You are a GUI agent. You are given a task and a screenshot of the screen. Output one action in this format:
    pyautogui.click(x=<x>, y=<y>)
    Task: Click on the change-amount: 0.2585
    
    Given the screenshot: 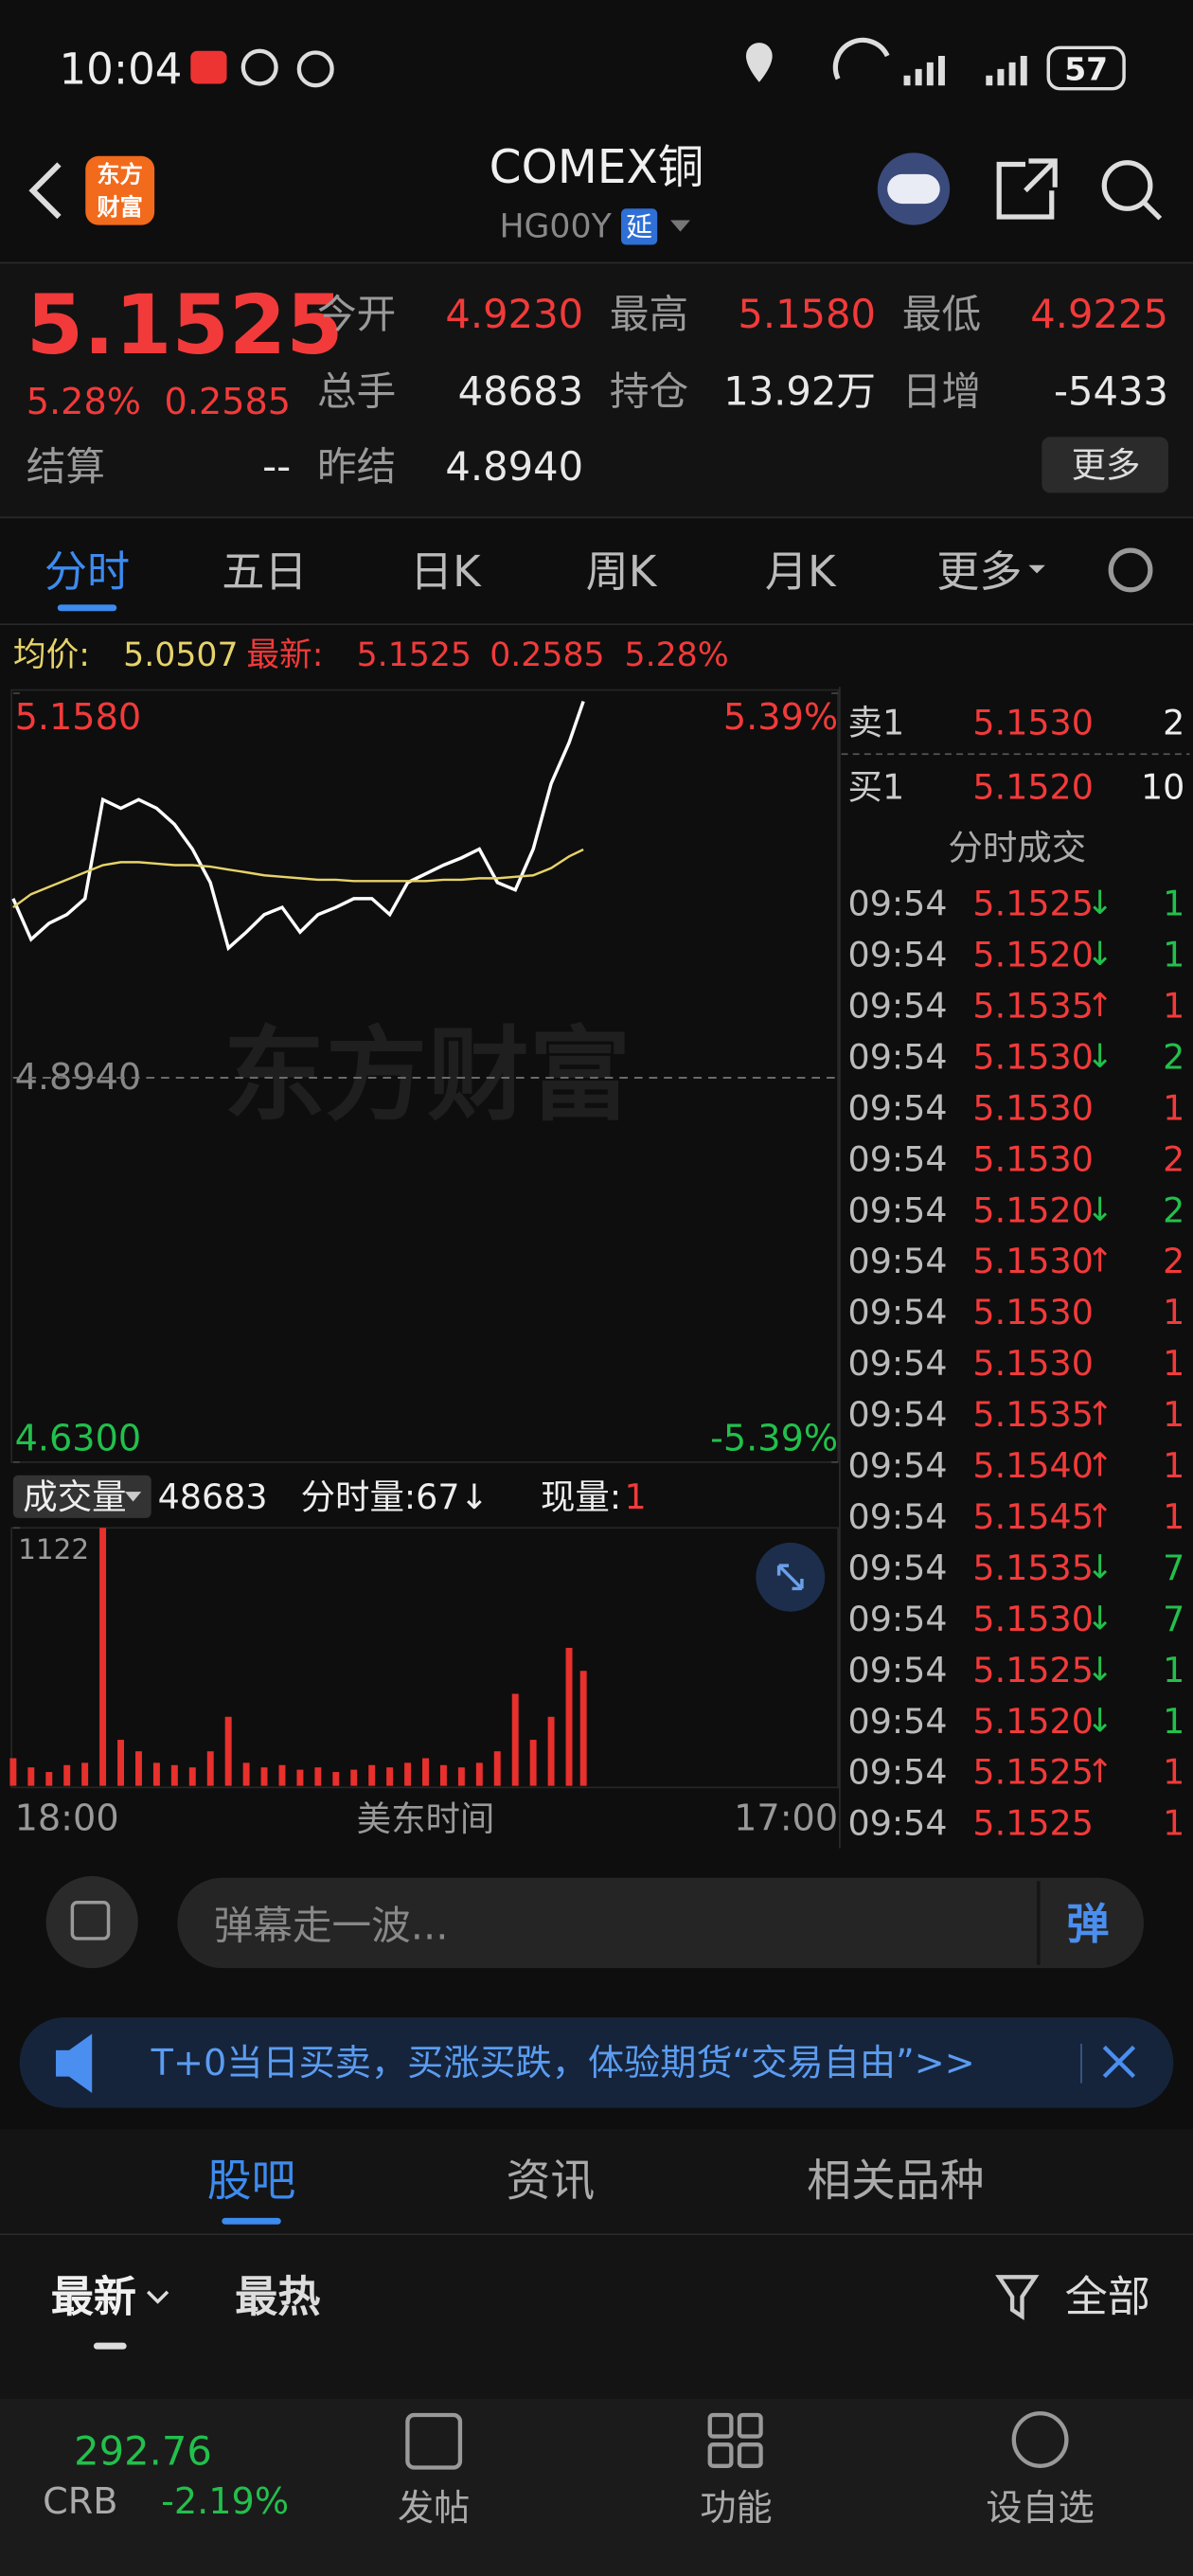 What is the action you would take?
    pyautogui.click(x=228, y=402)
    